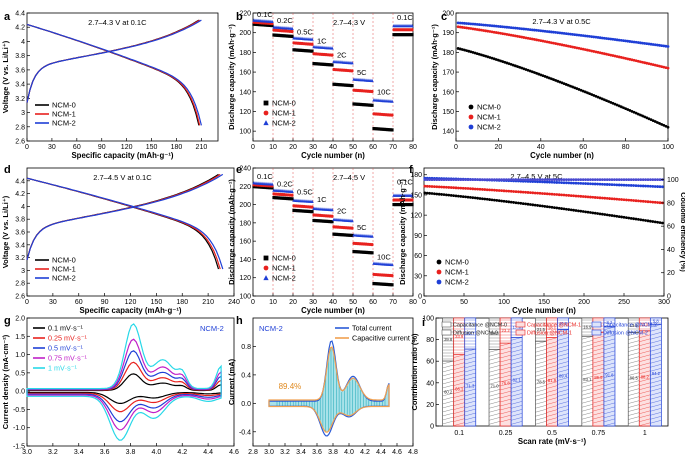 This screenshot has width=685, height=456. I want to click on panel-letter: a, so click(7, 17).